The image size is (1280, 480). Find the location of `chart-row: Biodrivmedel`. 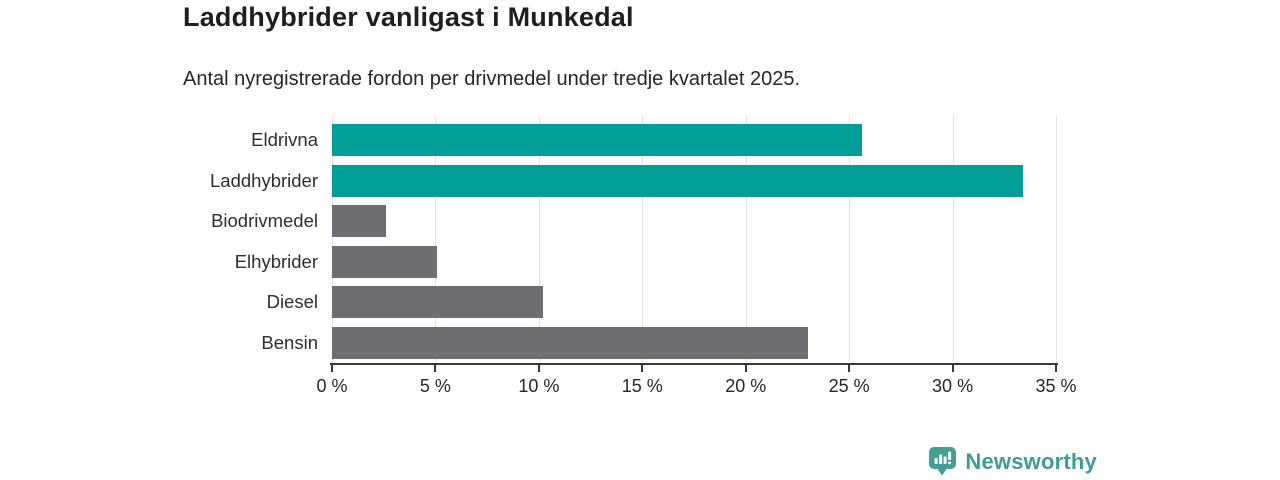

chart-row: Biodrivmedel is located at coordinates (528, 221).